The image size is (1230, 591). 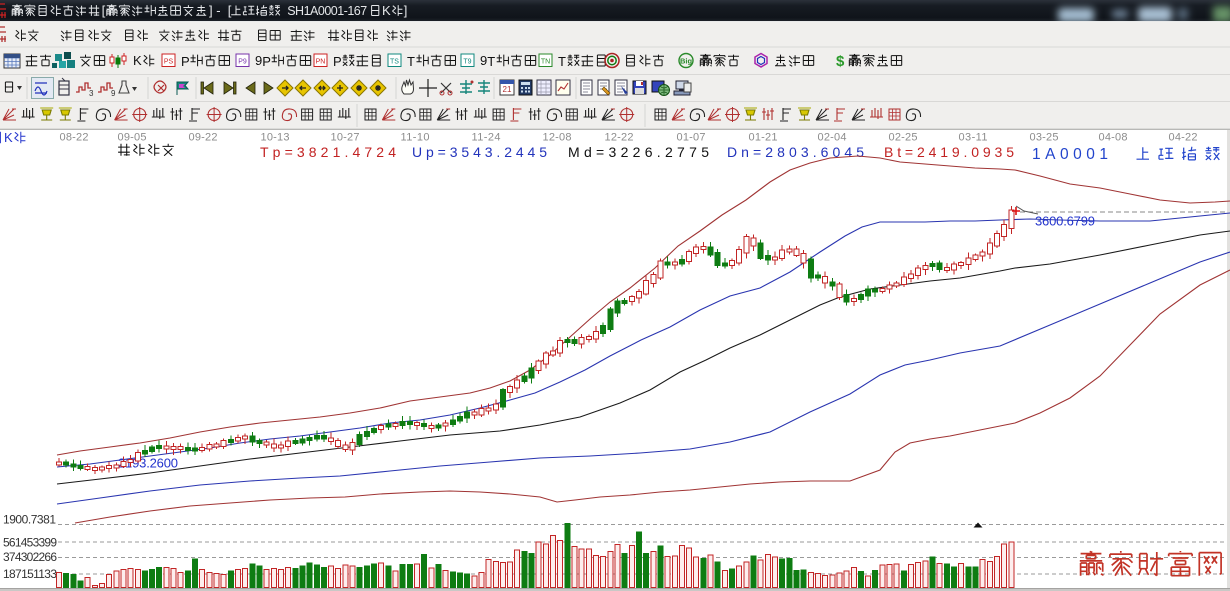 I want to click on svg-text: 12-22, so click(x=619, y=138).